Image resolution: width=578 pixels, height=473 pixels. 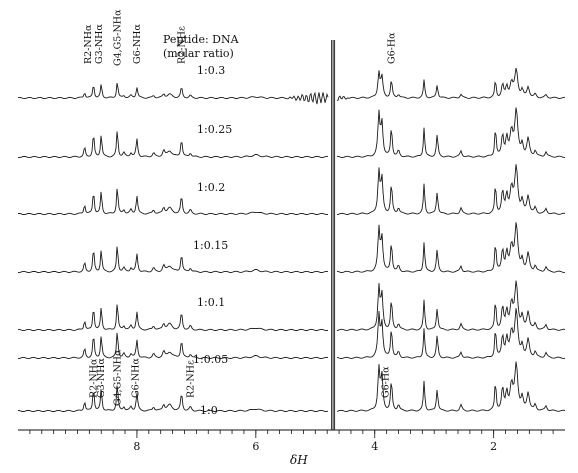 What do you see at coordinates (136, 446) in the screenshot?
I see `tick-label: 8` at bounding box center [136, 446].